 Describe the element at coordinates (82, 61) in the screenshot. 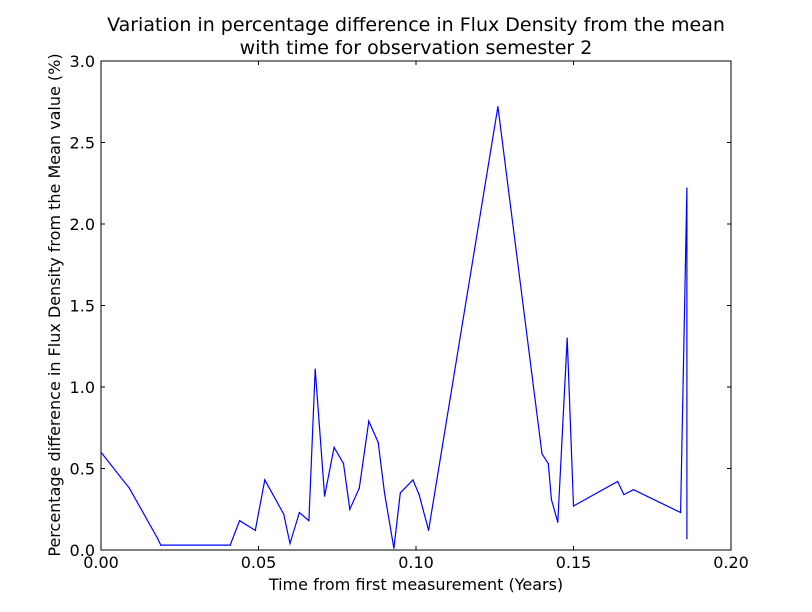

I see `y-tick-label: 3.0` at that location.